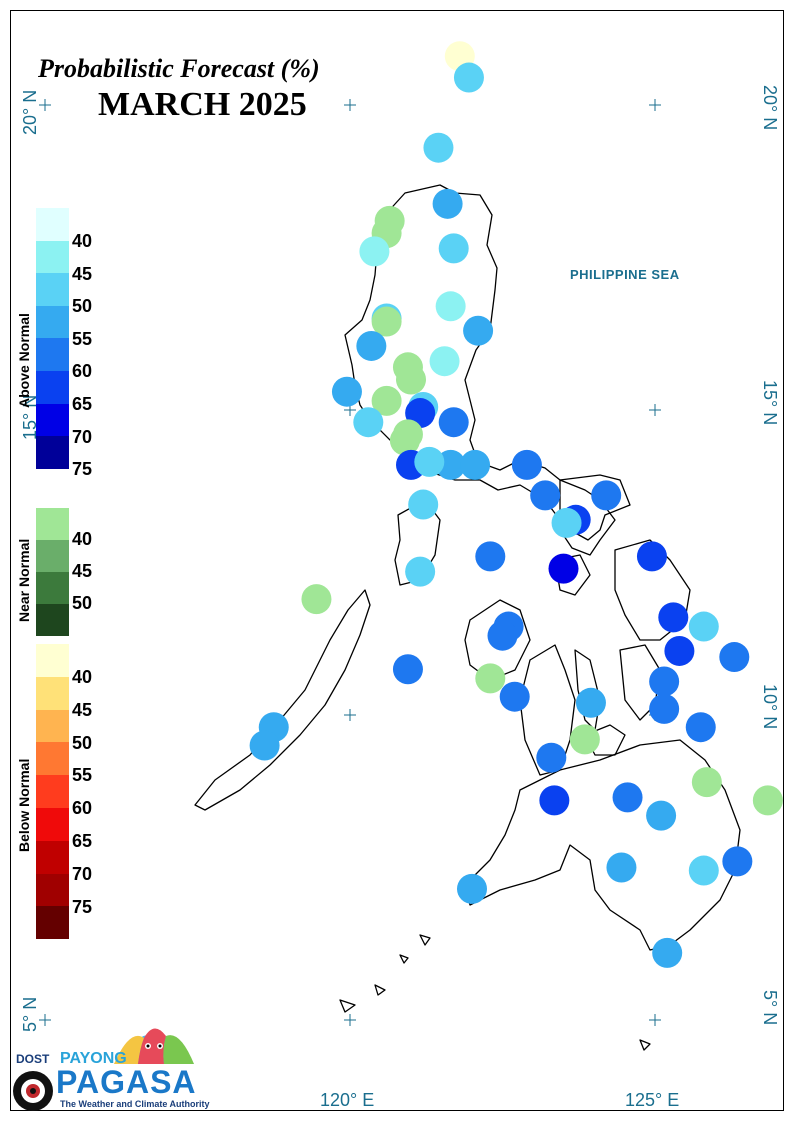 This screenshot has width=794, height=1122. What do you see at coordinates (24, 580) in the screenshot?
I see `legend-near-title: Near Normal` at bounding box center [24, 580].